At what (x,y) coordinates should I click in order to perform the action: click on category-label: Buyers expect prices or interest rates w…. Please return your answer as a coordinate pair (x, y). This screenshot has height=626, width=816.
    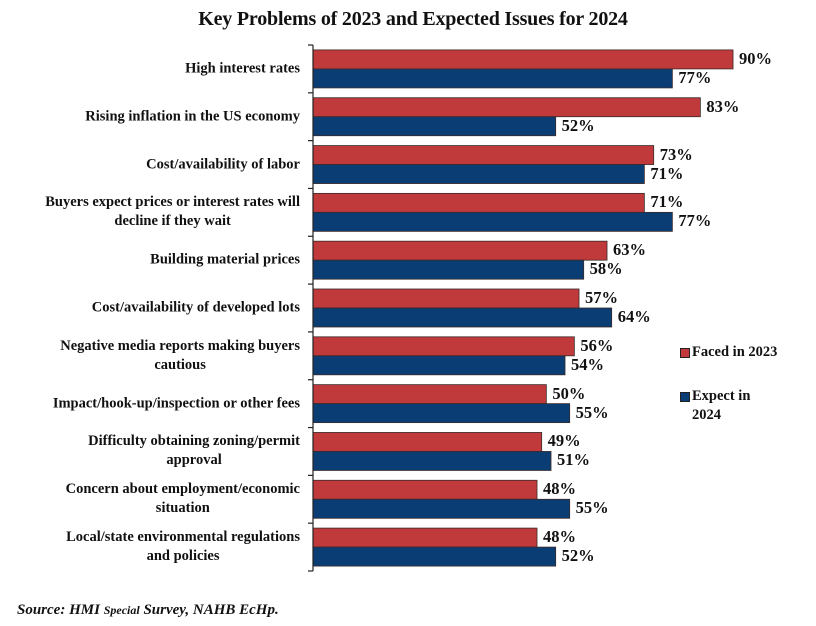
    Looking at the image, I should click on (172, 212).